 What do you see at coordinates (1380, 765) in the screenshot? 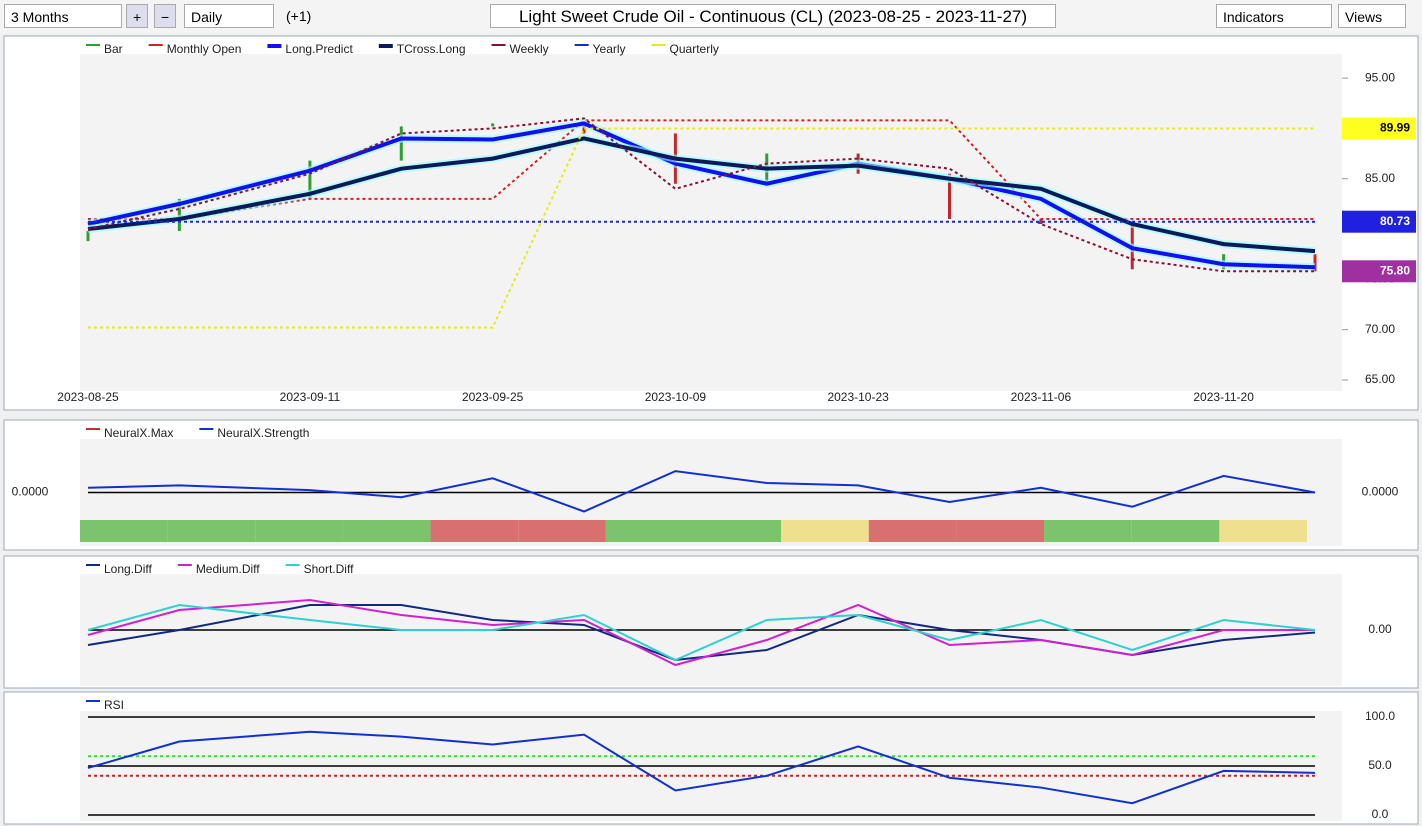
I see `y-tick-label: 50.0` at bounding box center [1380, 765].